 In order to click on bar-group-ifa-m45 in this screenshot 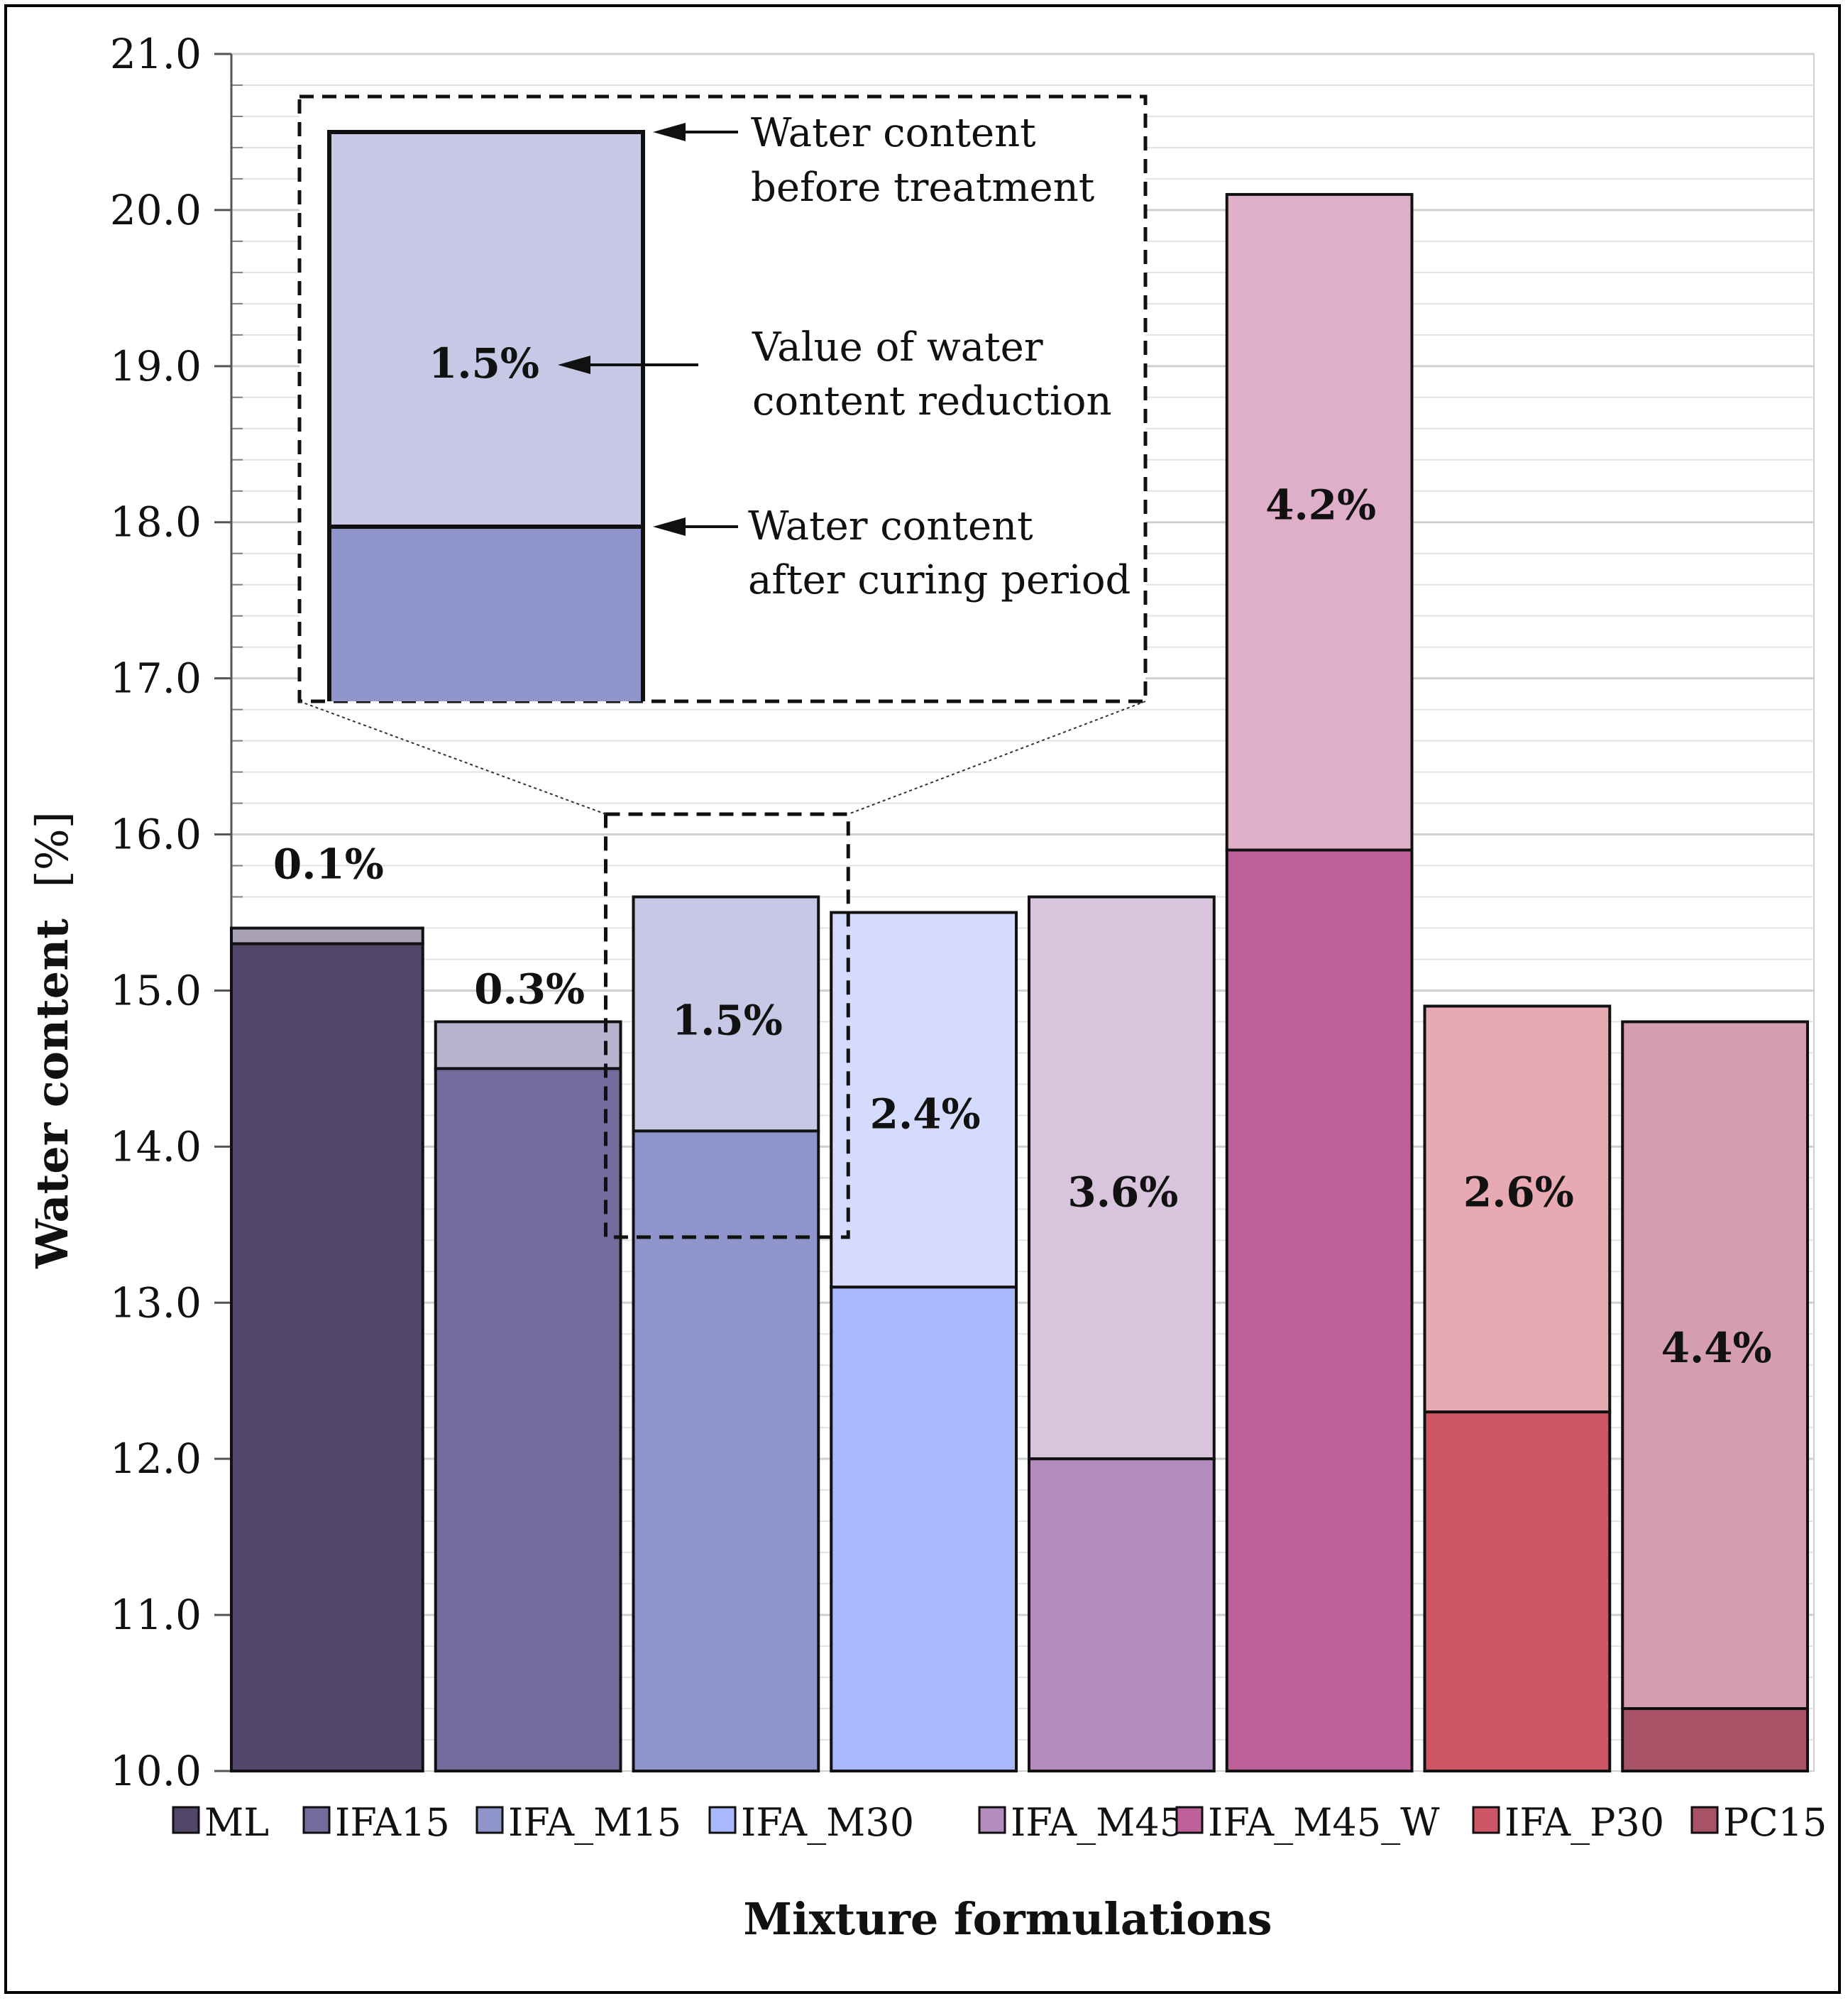, I will do `click(1122, 1334)`.